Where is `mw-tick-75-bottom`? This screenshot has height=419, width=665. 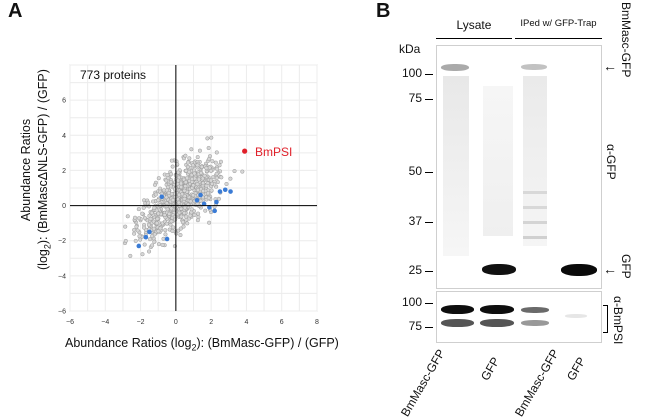
mw-tick-75-bottom is located at coordinates (429, 327).